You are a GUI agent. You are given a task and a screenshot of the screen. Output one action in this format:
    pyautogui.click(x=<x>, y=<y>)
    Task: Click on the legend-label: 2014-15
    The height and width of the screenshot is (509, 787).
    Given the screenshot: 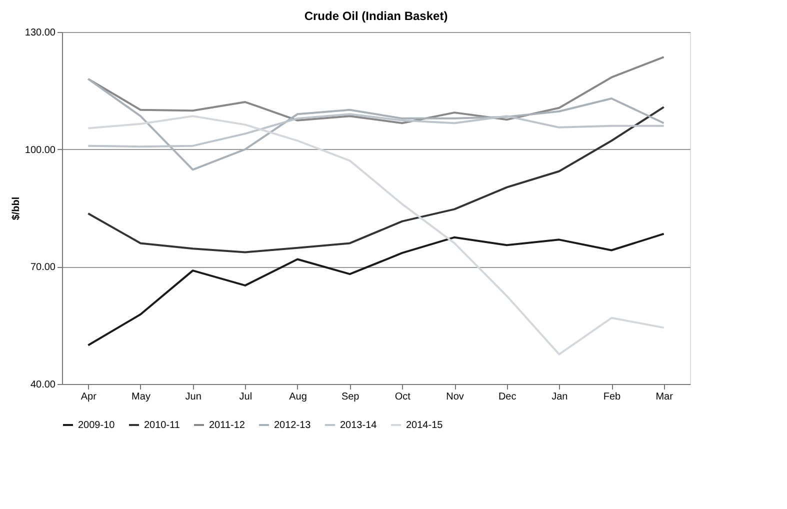 What is the action you would take?
    pyautogui.click(x=425, y=425)
    